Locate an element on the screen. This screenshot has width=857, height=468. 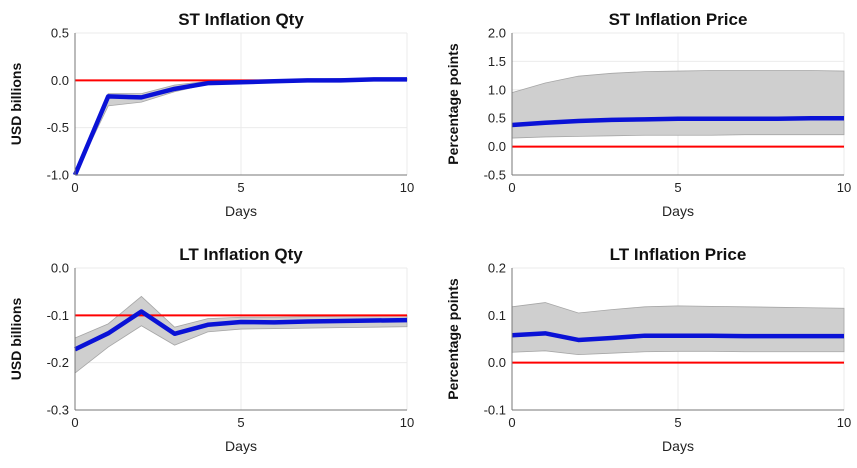
panel-title: LT Inflation Qty is located at coordinates (241, 254).